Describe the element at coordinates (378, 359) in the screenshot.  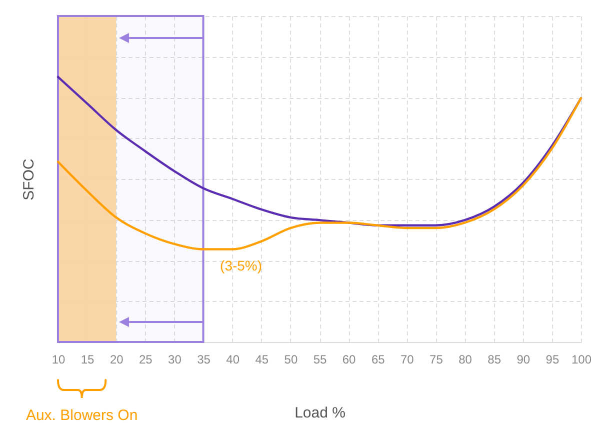
I see `x-tick-label: 65` at that location.